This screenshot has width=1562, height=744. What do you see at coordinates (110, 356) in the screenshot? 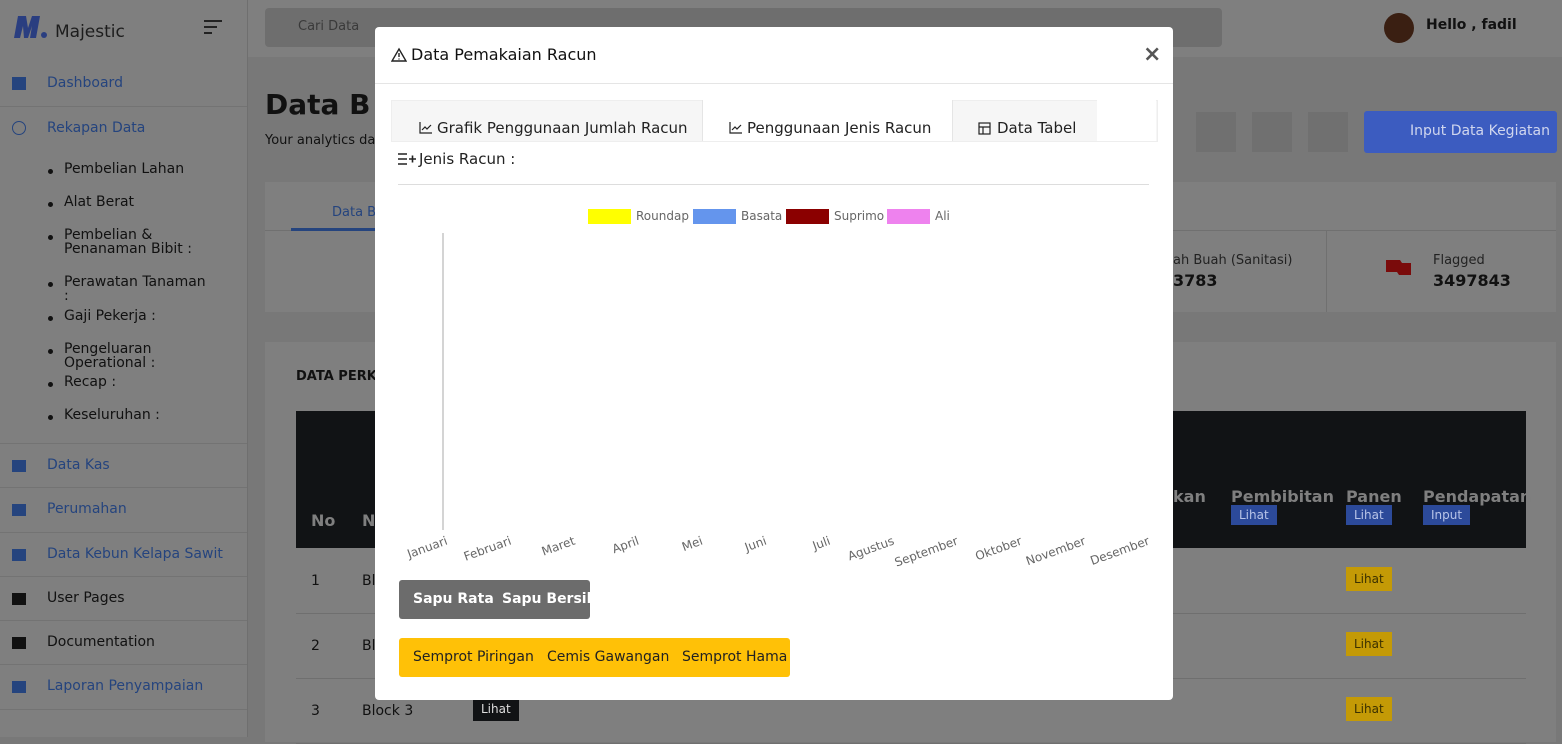
I see `nav-subitem: Pengeluaran Operational :` at bounding box center [110, 356].